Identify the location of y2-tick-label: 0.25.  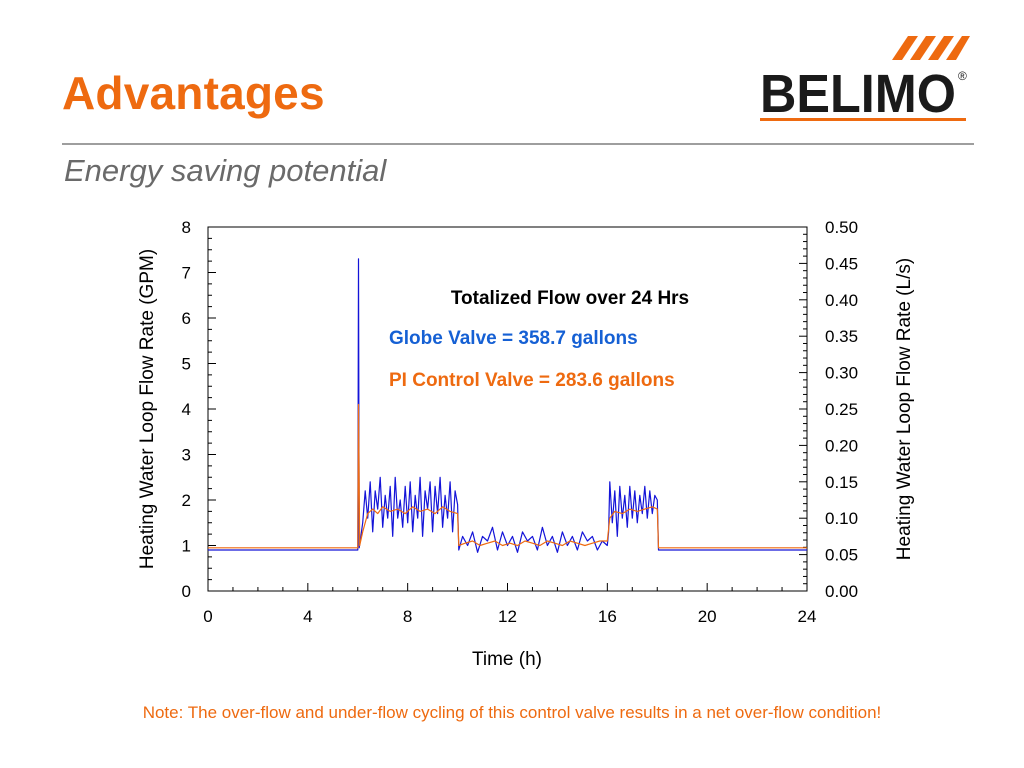
(841, 409).